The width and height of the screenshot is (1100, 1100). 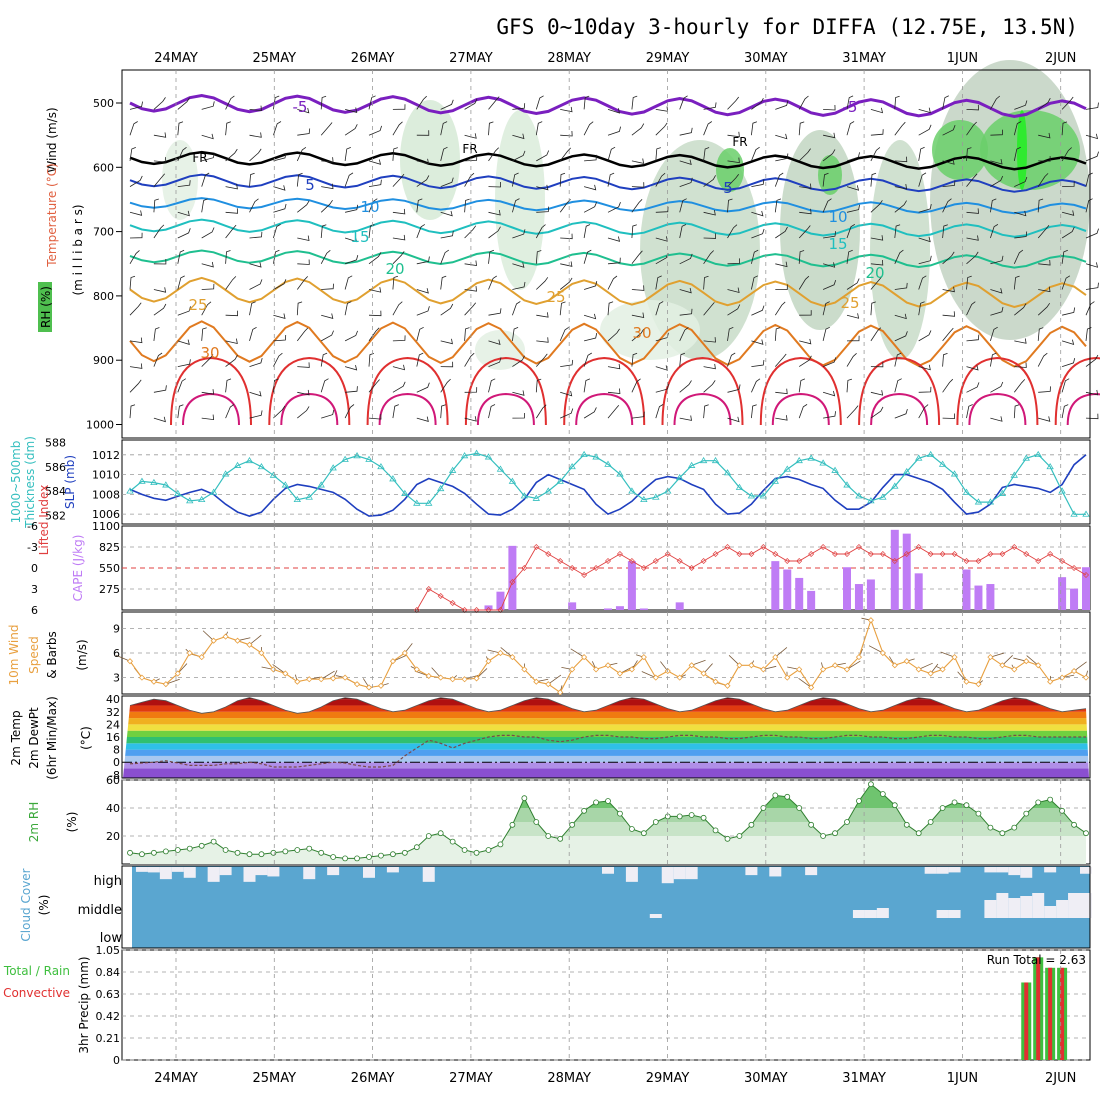 I want to click on pressure-tick-label: 1000, so click(x=100, y=425).